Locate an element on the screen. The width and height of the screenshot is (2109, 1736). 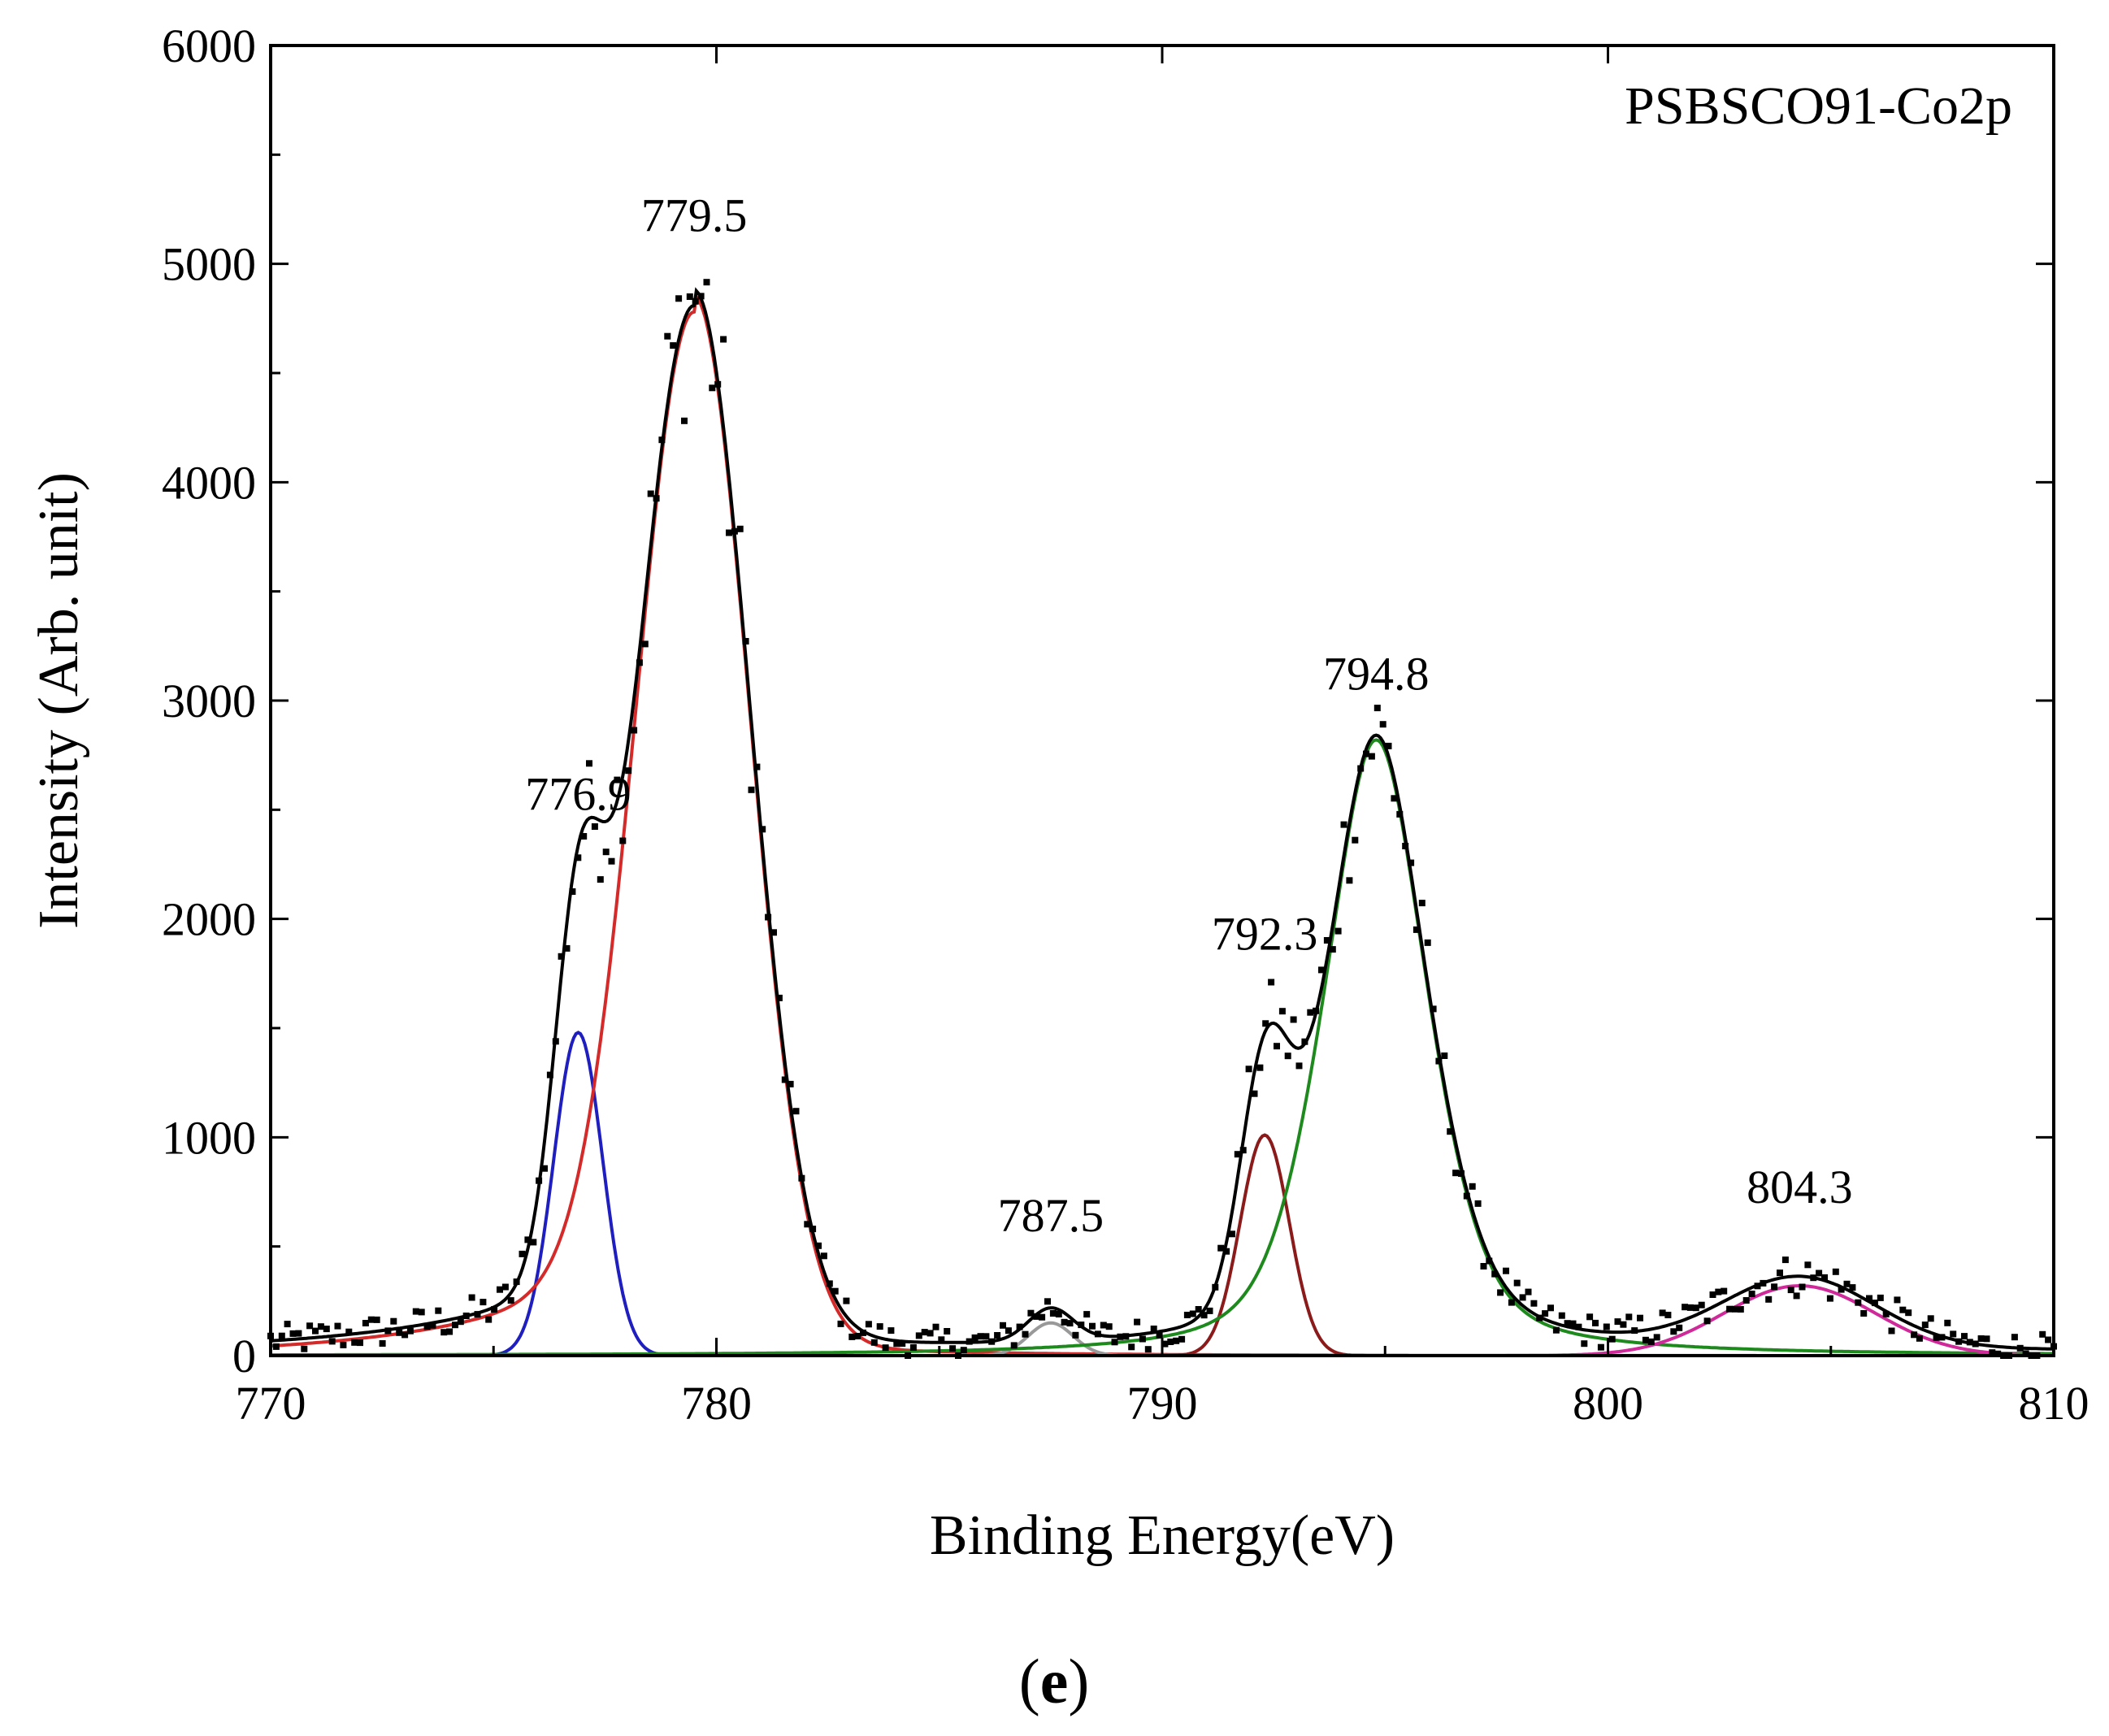
x-tick-label: 800 is located at coordinates (1608, 1403).